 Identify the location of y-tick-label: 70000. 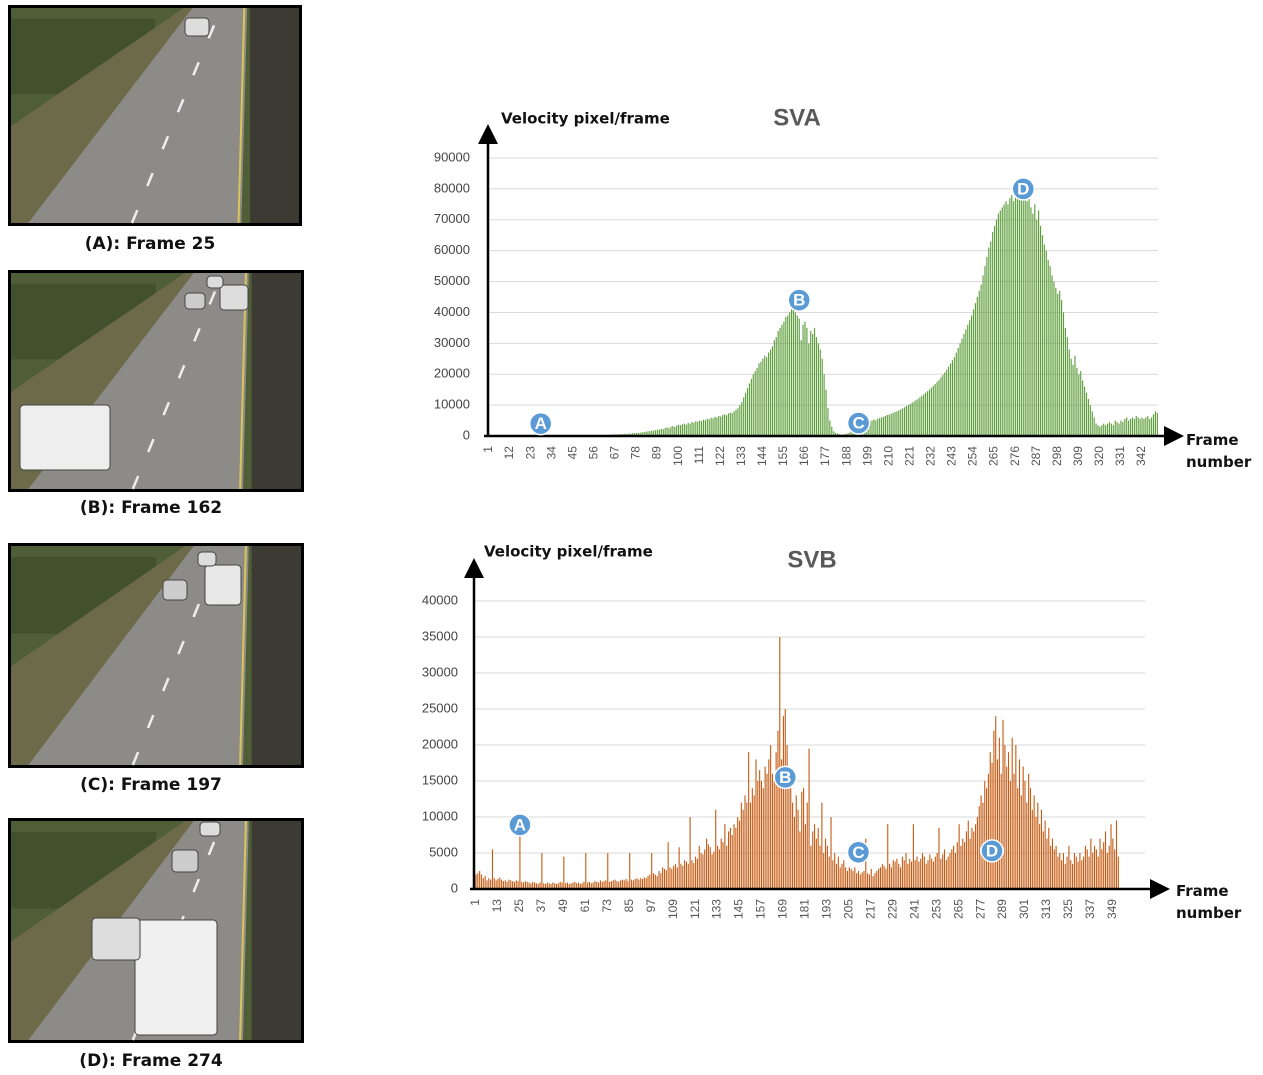
(452, 218).